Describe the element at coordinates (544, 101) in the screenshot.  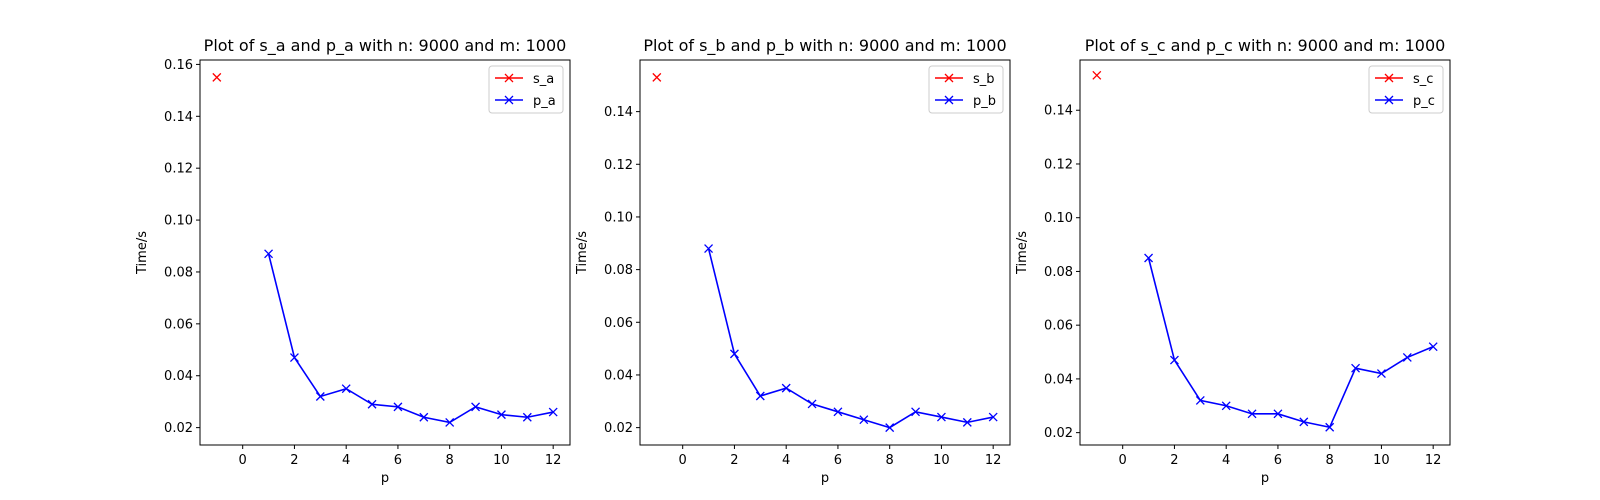
I see `legend-label: p_a` at that location.